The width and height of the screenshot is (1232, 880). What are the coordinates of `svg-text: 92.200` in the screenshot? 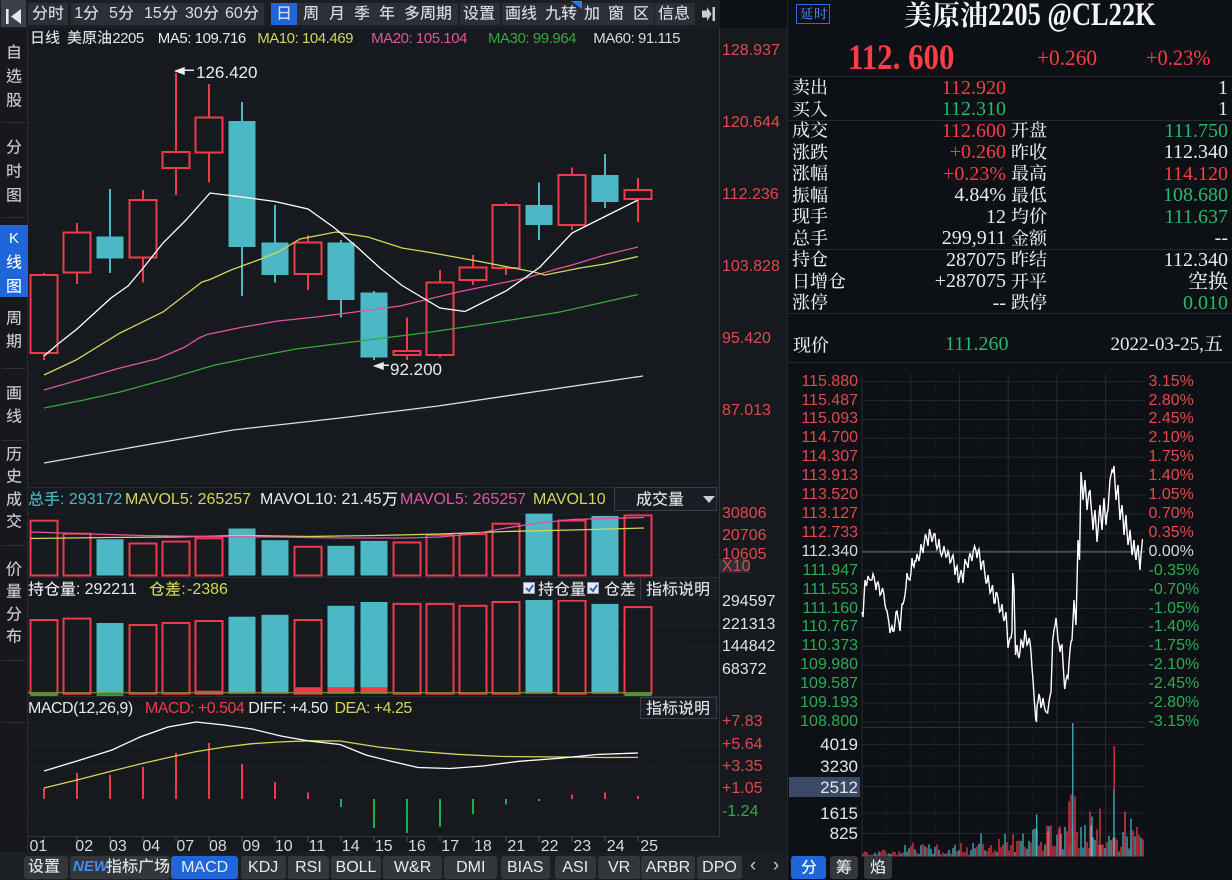 It's located at (416, 369).